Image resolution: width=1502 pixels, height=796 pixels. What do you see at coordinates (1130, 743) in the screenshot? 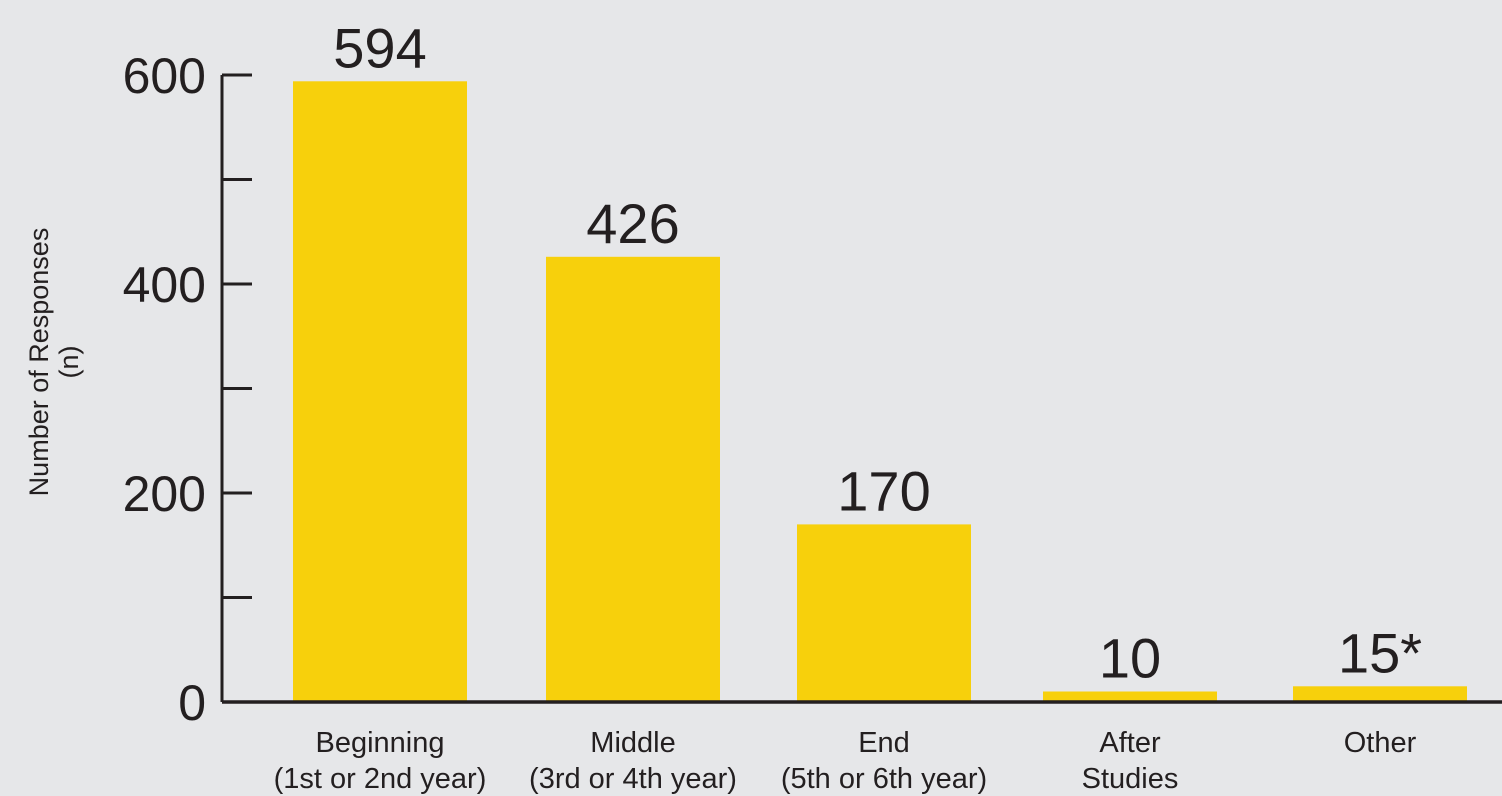
I see `category-label-3-0: After` at bounding box center [1130, 743].